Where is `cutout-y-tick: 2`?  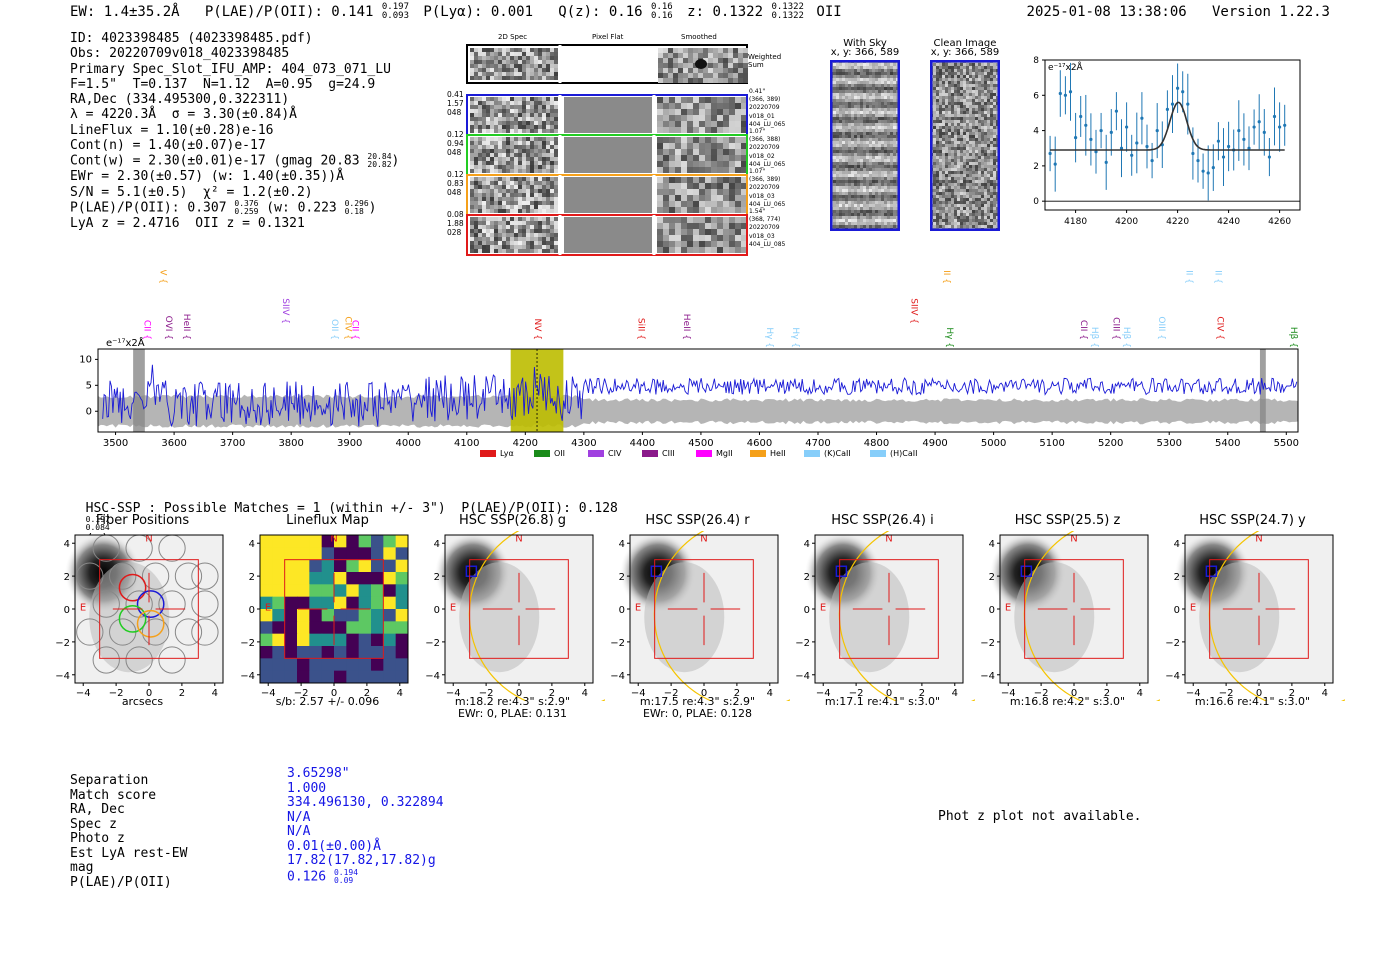
cutout-y-tick: 2 is located at coordinates (67, 577).